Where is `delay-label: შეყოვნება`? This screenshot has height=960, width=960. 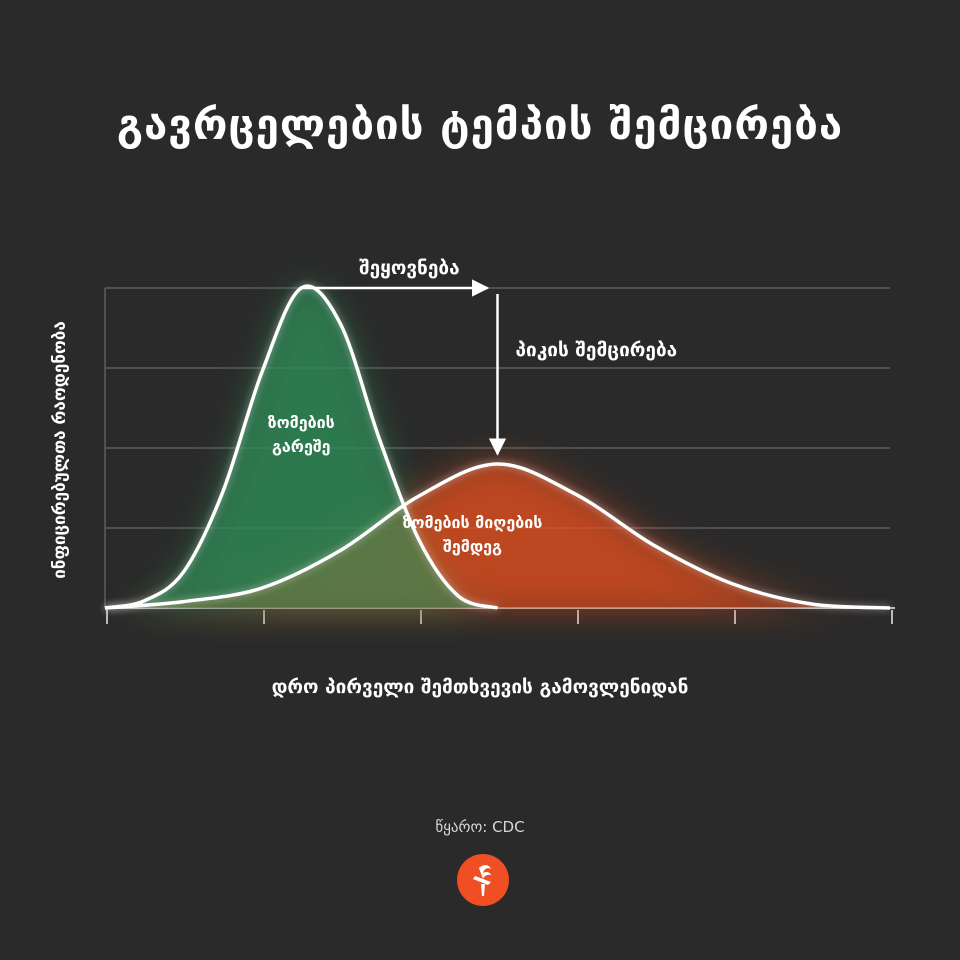
delay-label: შეყოვნება is located at coordinates (409, 268).